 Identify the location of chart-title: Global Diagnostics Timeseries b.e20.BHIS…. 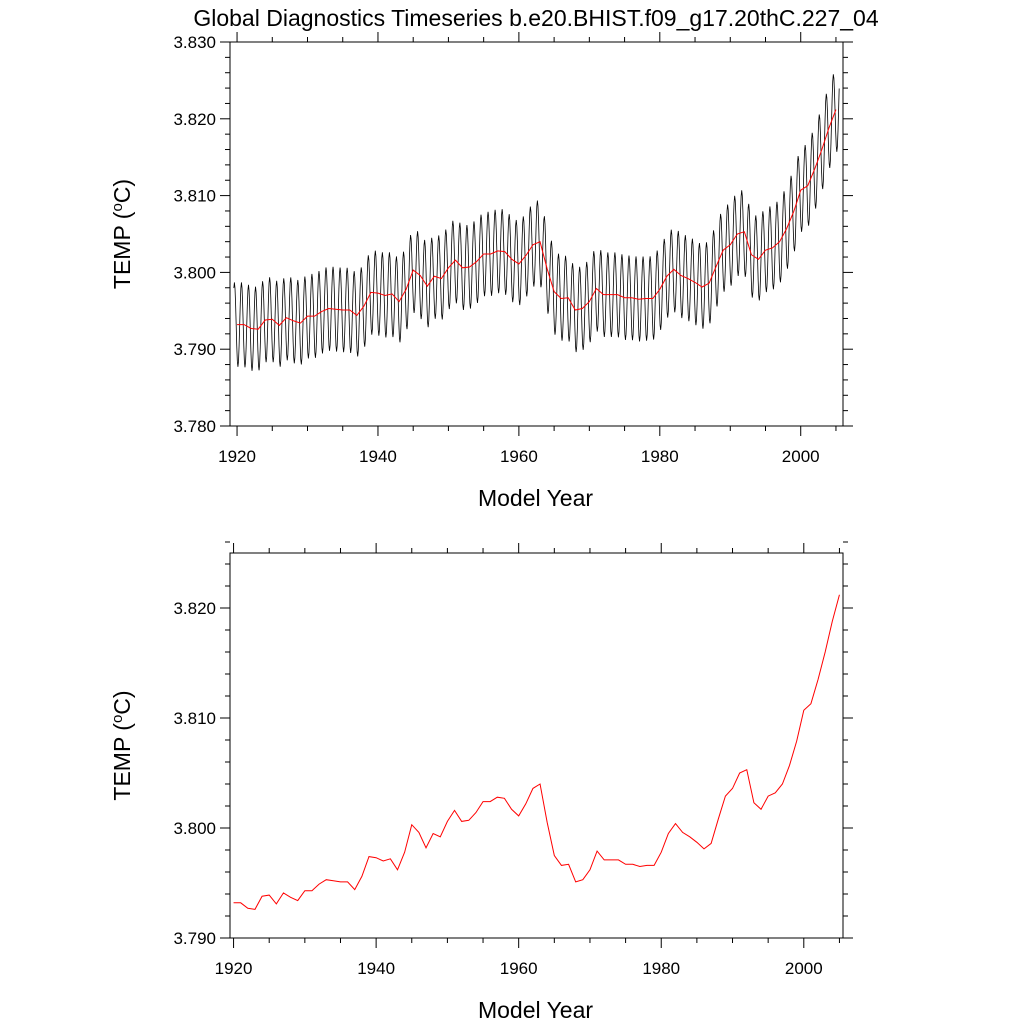
(536, 18).